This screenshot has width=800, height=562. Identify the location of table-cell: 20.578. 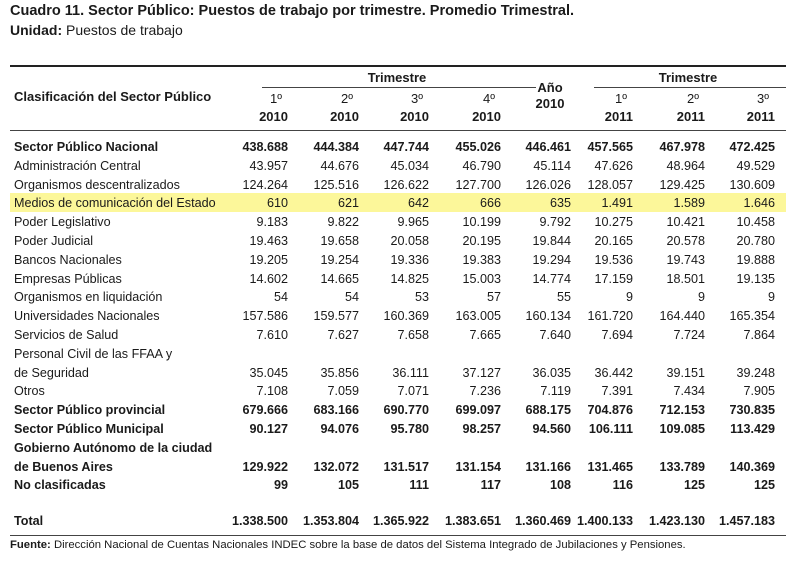
(685, 241).